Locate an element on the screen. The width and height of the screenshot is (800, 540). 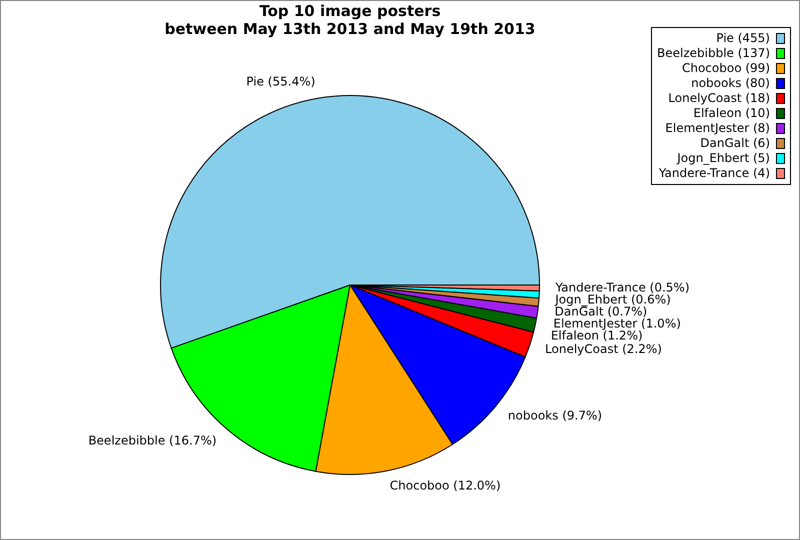
legend-label: Yandere-Trance (4) is located at coordinates (714, 173).